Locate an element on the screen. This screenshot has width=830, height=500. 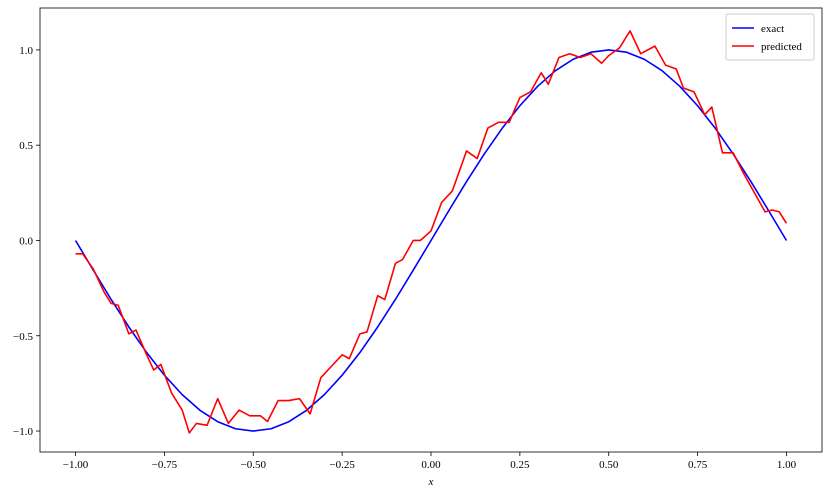
legend-label: exact is located at coordinates (772, 29).